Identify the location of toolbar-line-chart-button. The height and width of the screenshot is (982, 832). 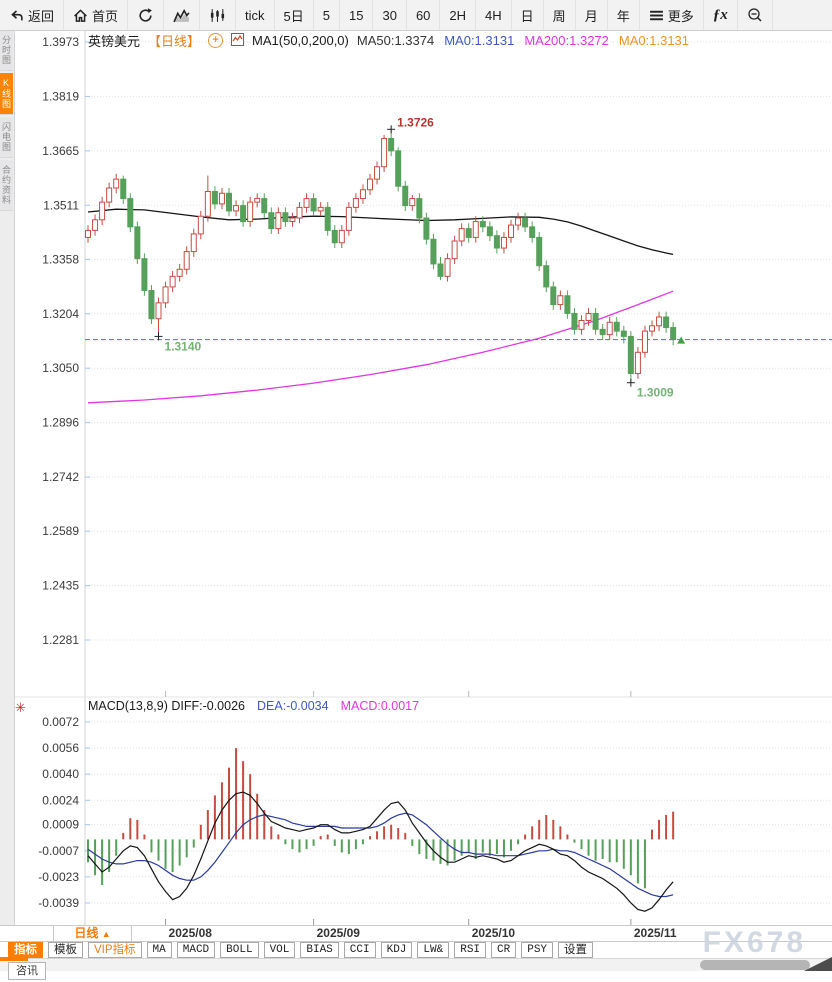
(182, 15).